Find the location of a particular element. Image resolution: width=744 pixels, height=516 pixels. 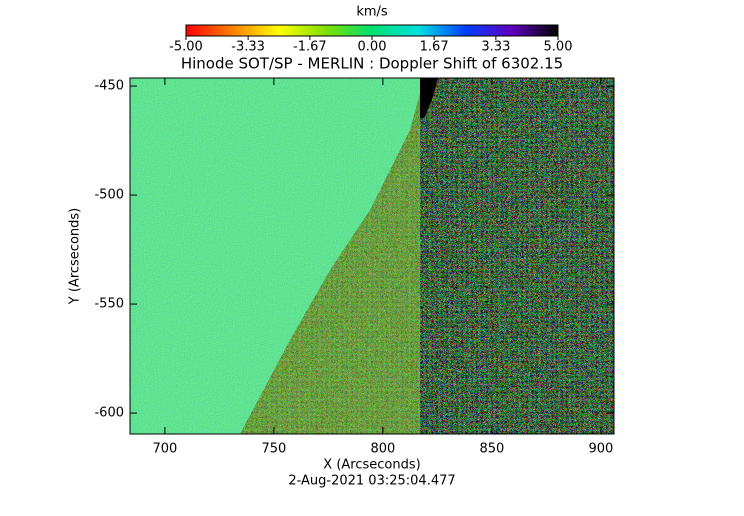

x-tick-label: 700 is located at coordinates (164, 449).